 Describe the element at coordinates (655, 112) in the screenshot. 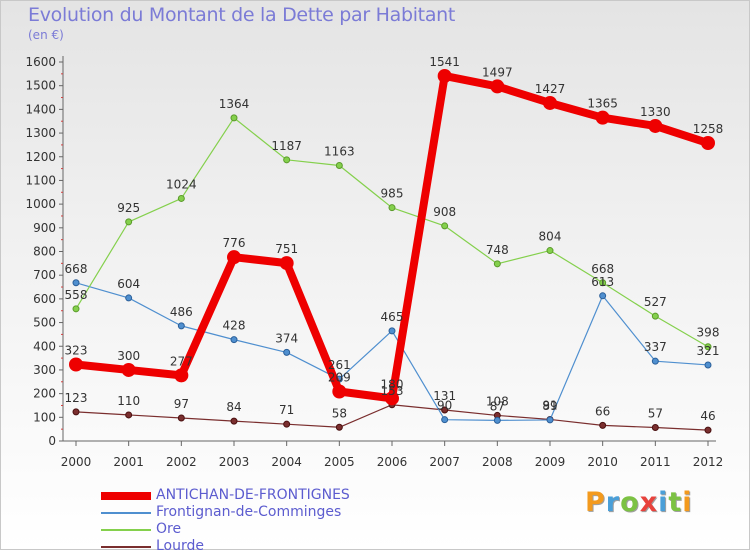

I see `data-label-antichan-de-frontignes: 1330` at that location.